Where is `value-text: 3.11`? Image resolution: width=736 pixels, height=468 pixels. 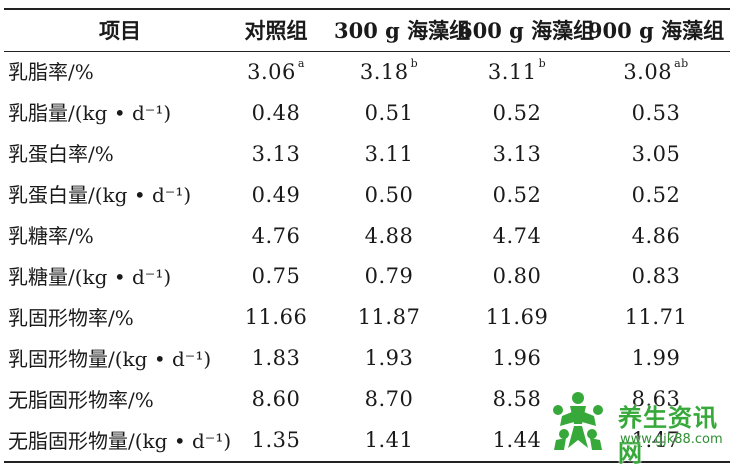 value-text: 3.11 is located at coordinates (512, 71).